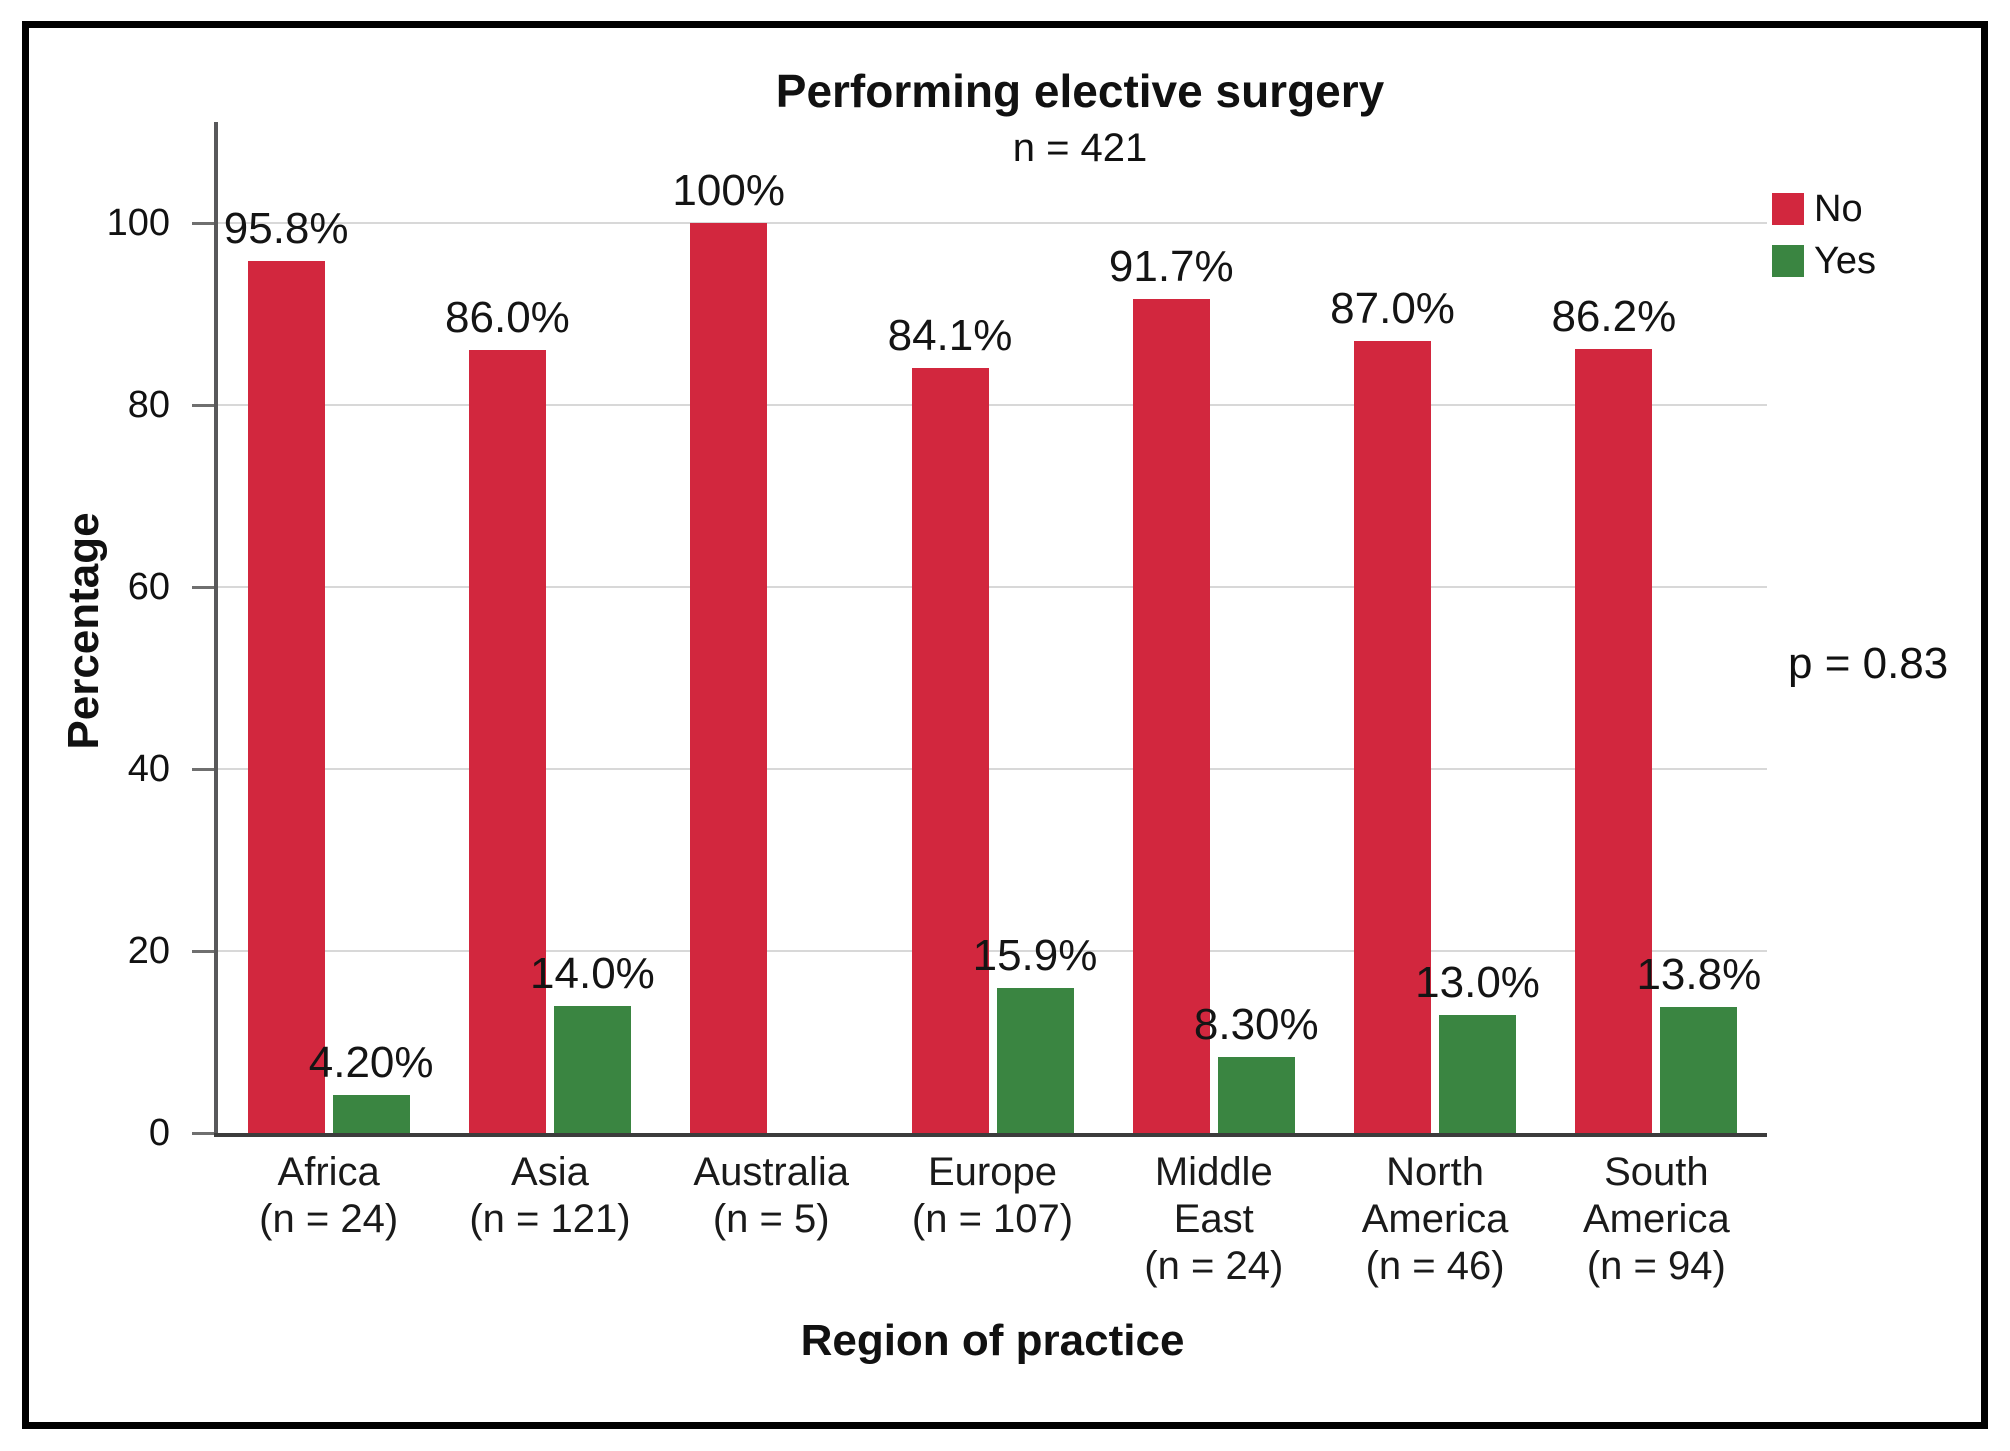 The width and height of the screenshot is (2010, 1451). What do you see at coordinates (216, 629) in the screenshot?
I see `y-axis-line` at bounding box center [216, 629].